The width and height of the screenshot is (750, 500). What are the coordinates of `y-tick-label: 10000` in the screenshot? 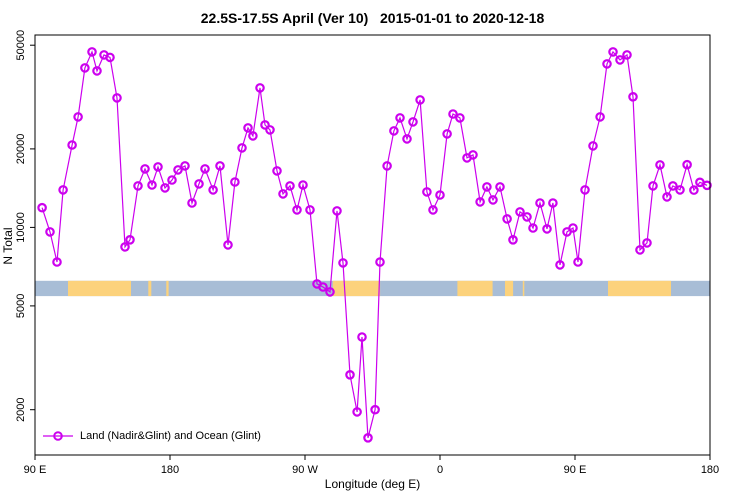 It's located at (21, 227).